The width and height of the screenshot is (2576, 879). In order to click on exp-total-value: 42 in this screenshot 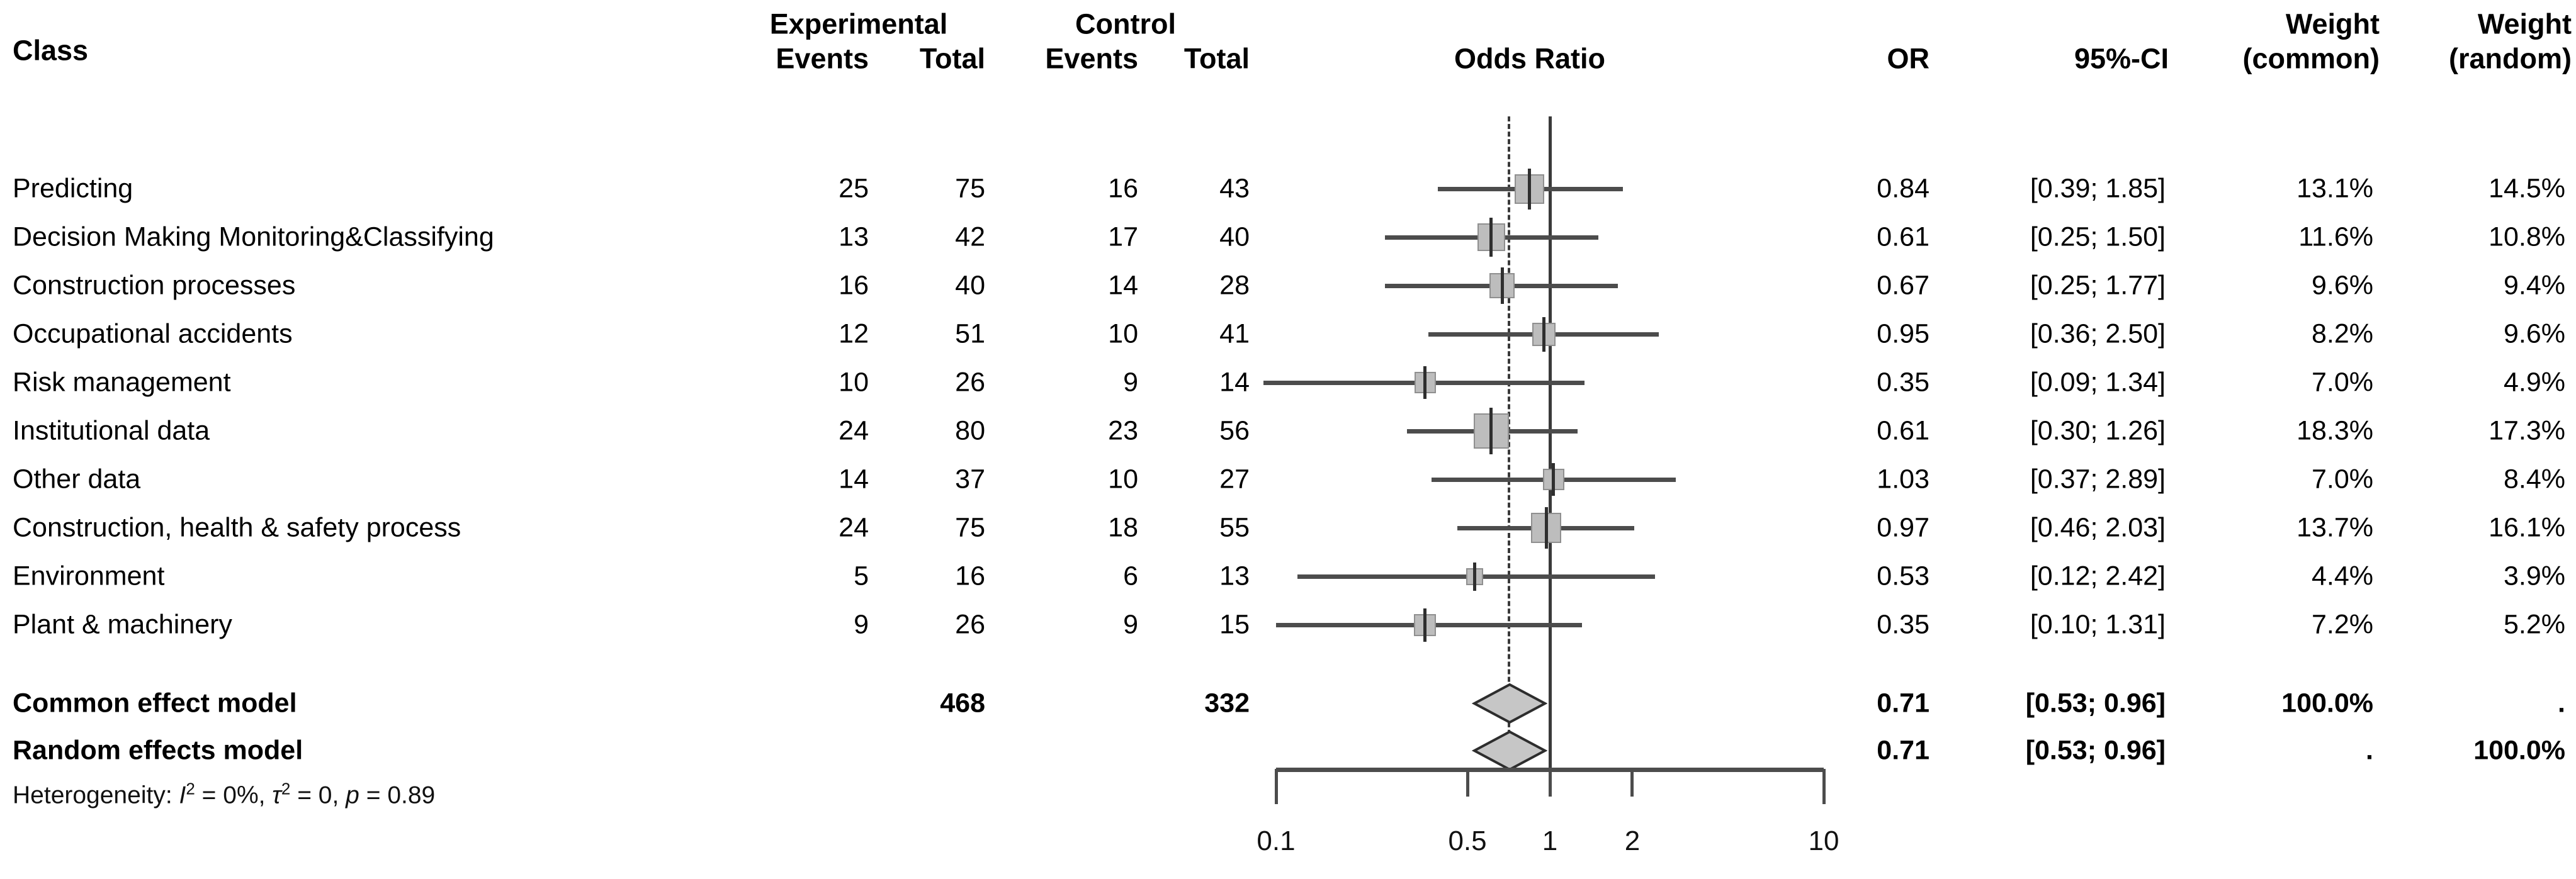, I will do `click(970, 236)`.